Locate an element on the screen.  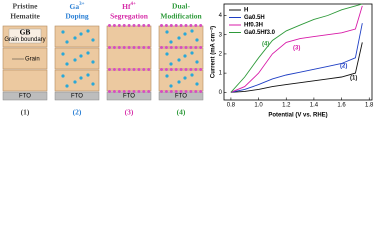
grain-label: Grain is located at coordinates (32, 60).